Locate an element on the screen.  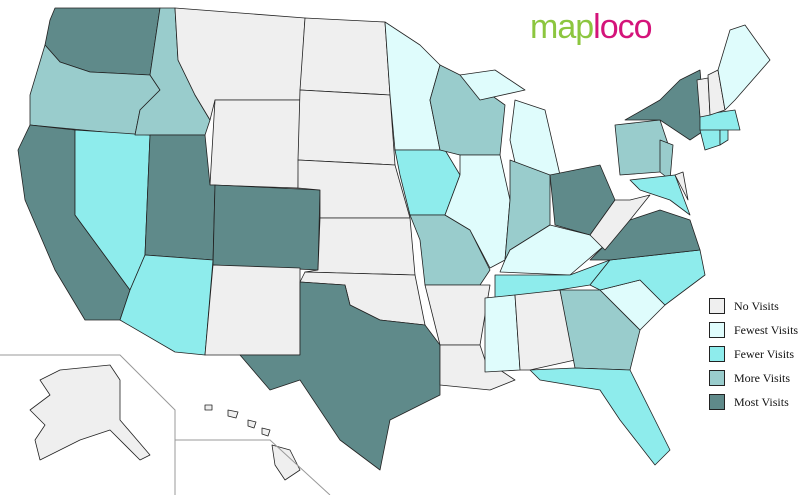
state-md is located at coordinates (660, 195).